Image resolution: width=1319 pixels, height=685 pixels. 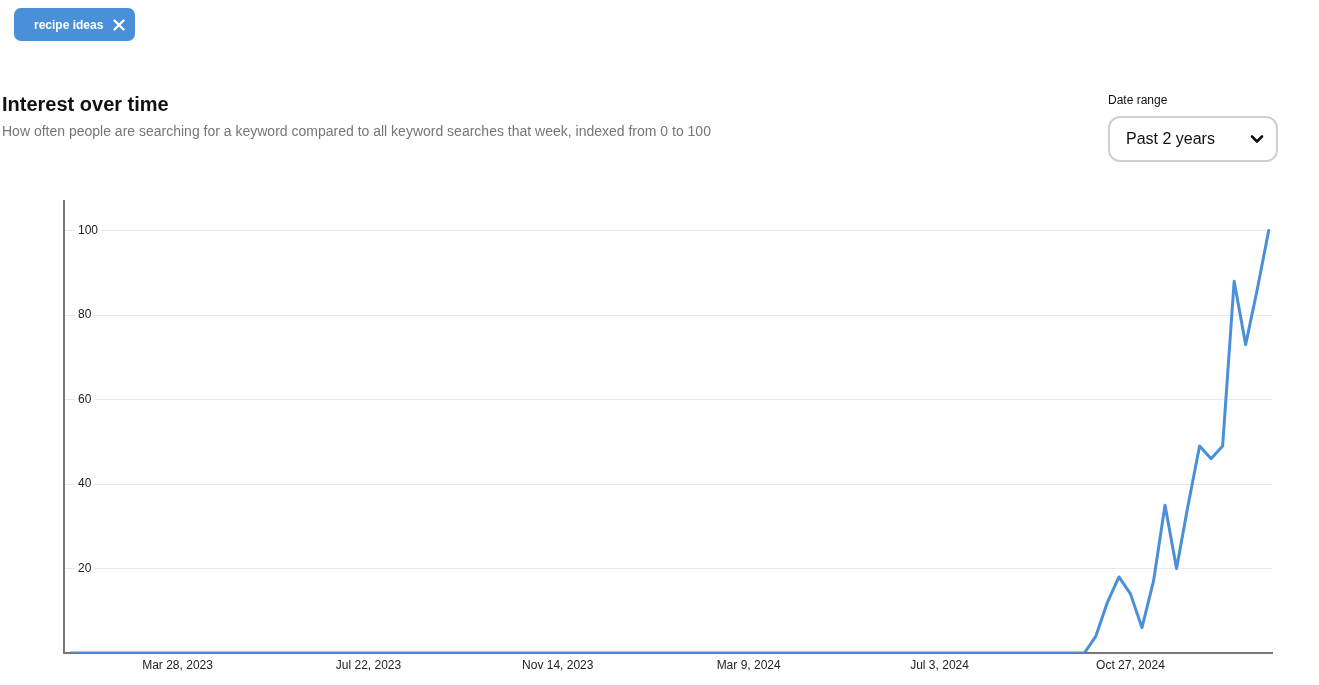 I want to click on x-tick-label: Jul 3, 2024, so click(x=940, y=664).